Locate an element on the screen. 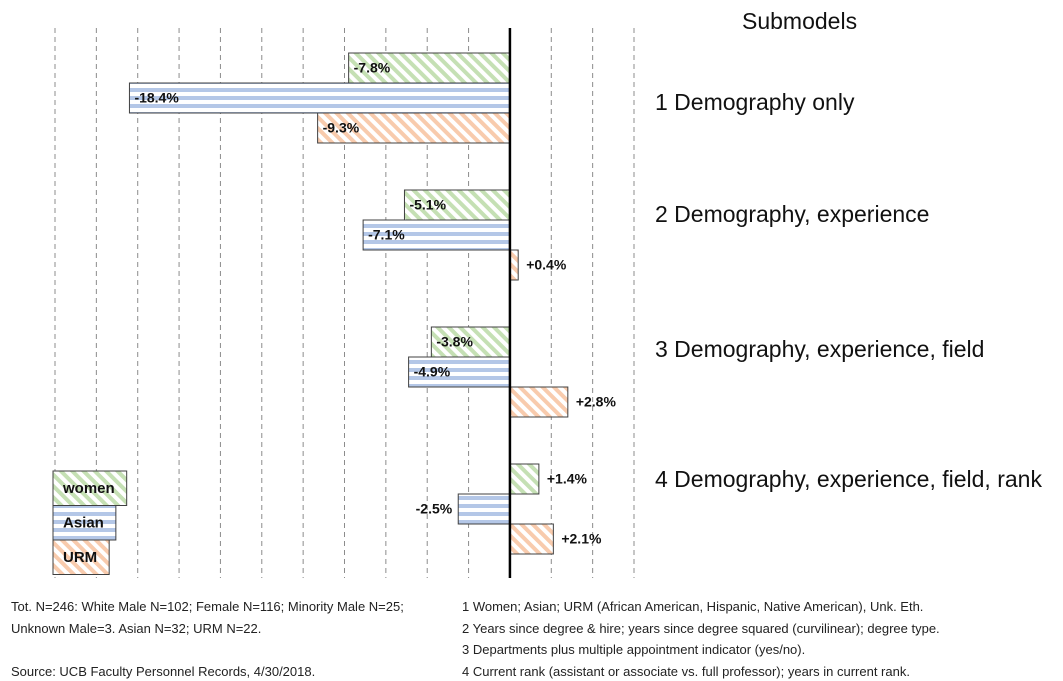 This screenshot has width=1063, height=681. category-title: Submodels is located at coordinates (800, 21).